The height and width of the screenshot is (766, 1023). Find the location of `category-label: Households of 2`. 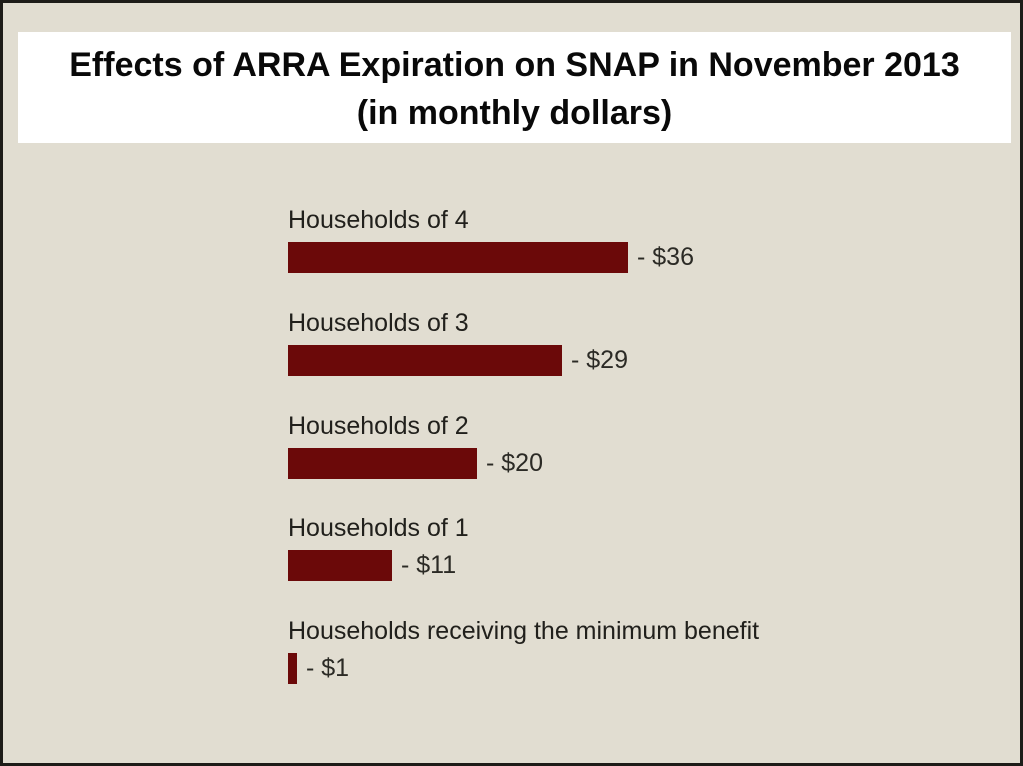

category-label: Households of 2 is located at coordinates (378, 426).